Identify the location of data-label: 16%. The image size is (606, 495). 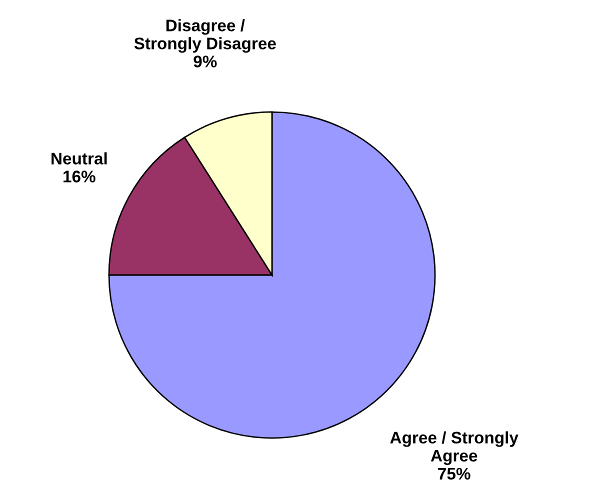
(80, 176).